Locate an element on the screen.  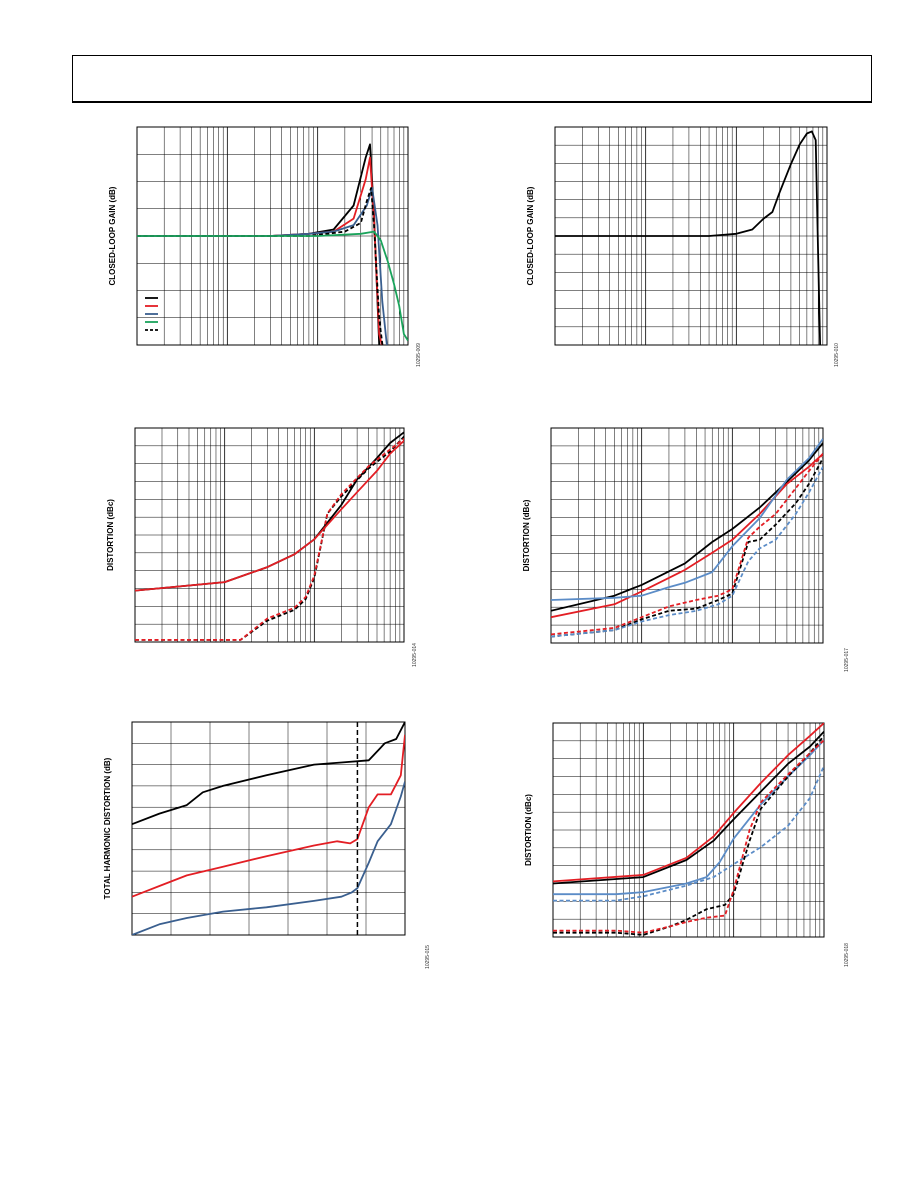
distortion-chart-1: DISTORTION (dBc) 10295-014 is located at coordinates (262, 547).